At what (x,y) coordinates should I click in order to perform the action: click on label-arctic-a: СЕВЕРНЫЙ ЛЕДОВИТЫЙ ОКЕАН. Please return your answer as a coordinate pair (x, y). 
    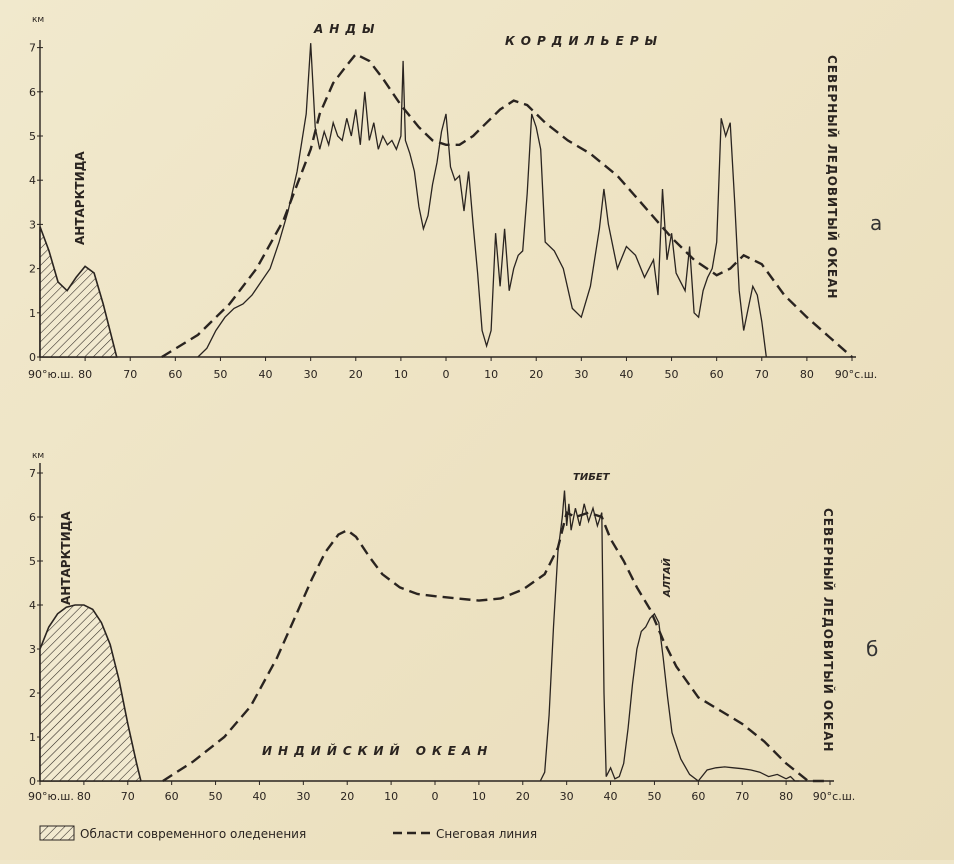
    Looking at the image, I should click on (832, 177).